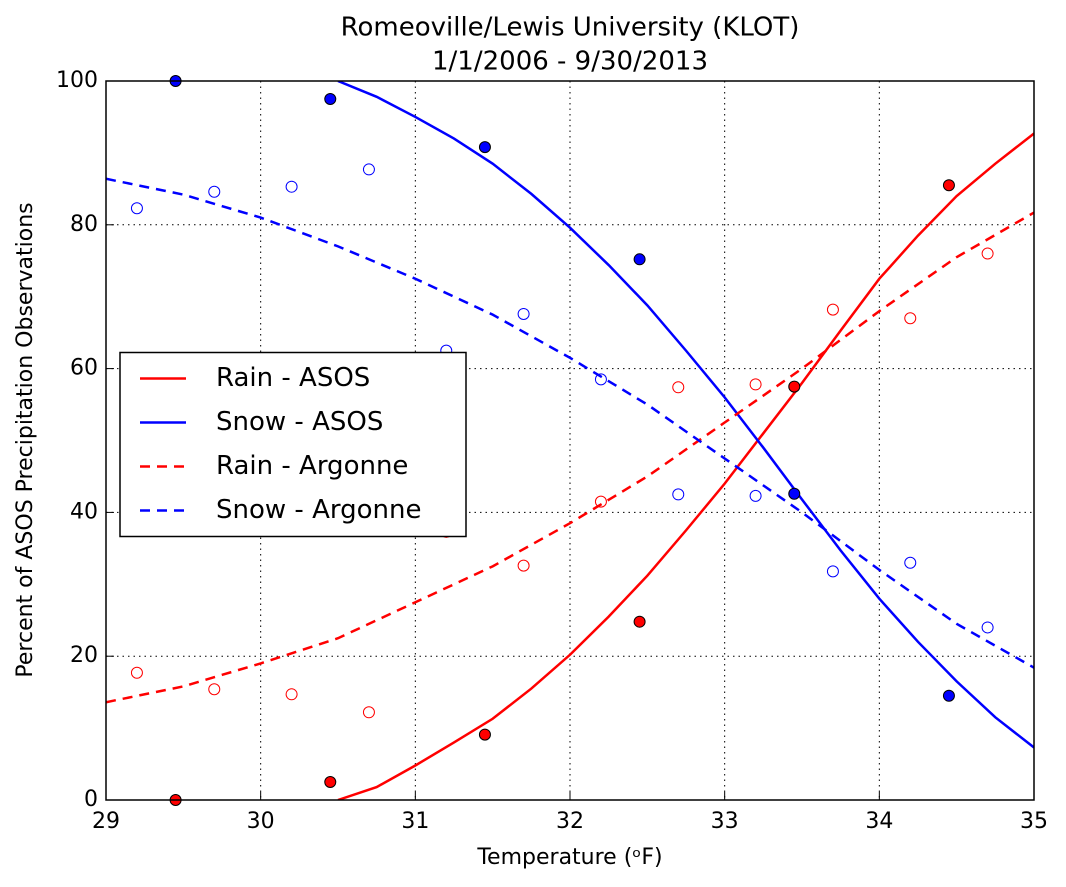  What do you see at coordinates (84, 655) in the screenshot?
I see `y-tick-label: 20` at bounding box center [84, 655].